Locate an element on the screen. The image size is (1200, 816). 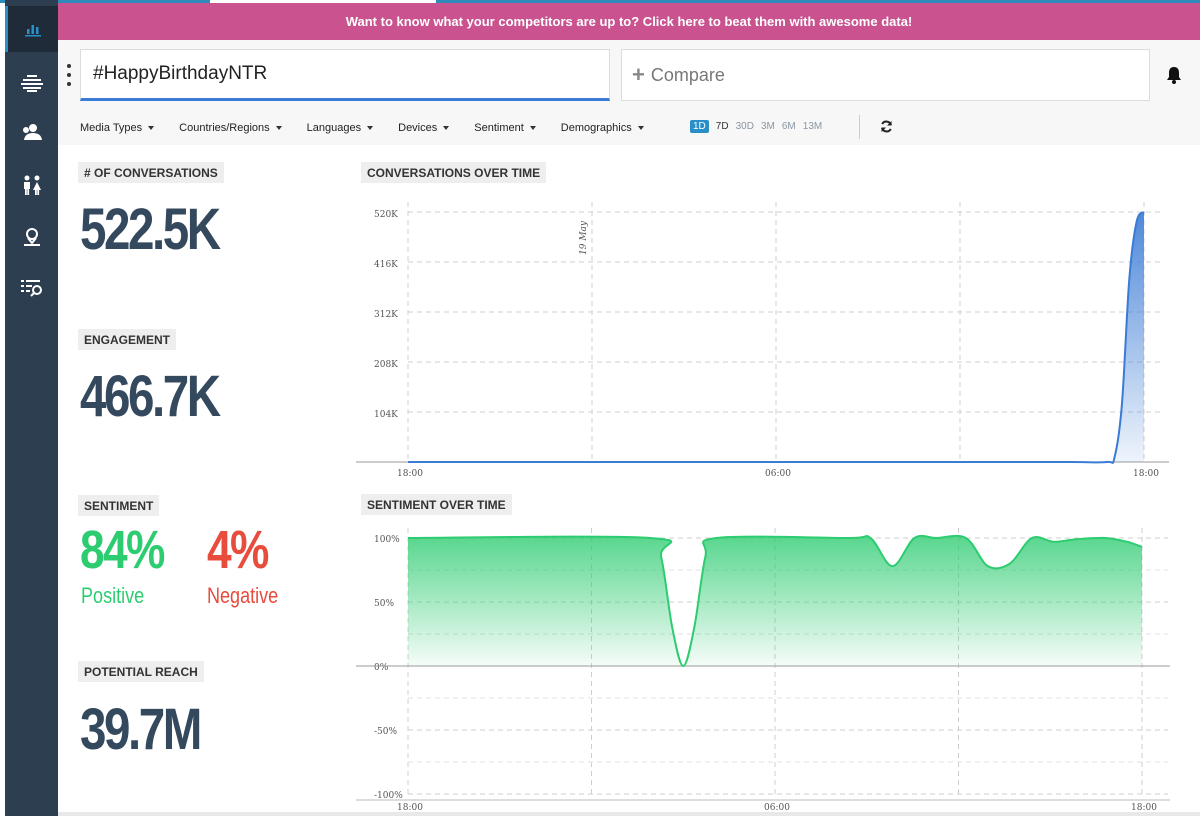
conversations-value: 522.5K is located at coordinates (150, 229).